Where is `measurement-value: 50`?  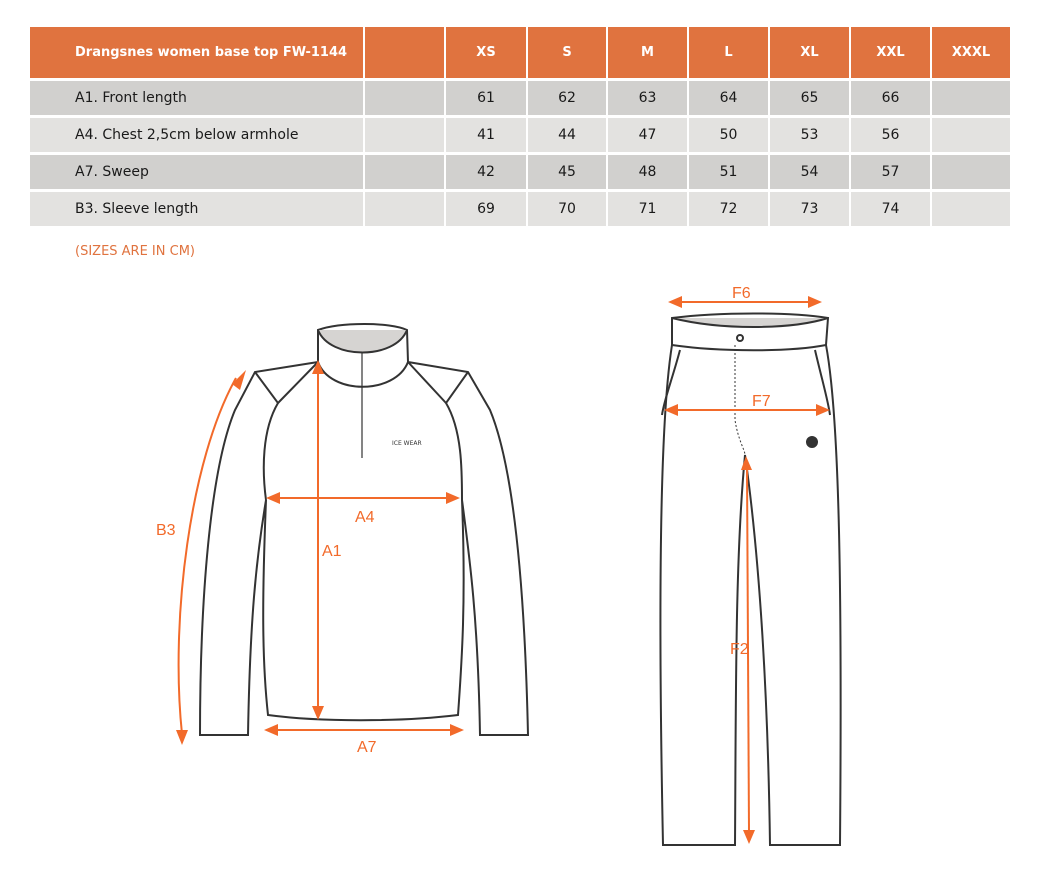
measurement-value: 50 is located at coordinates (728, 135).